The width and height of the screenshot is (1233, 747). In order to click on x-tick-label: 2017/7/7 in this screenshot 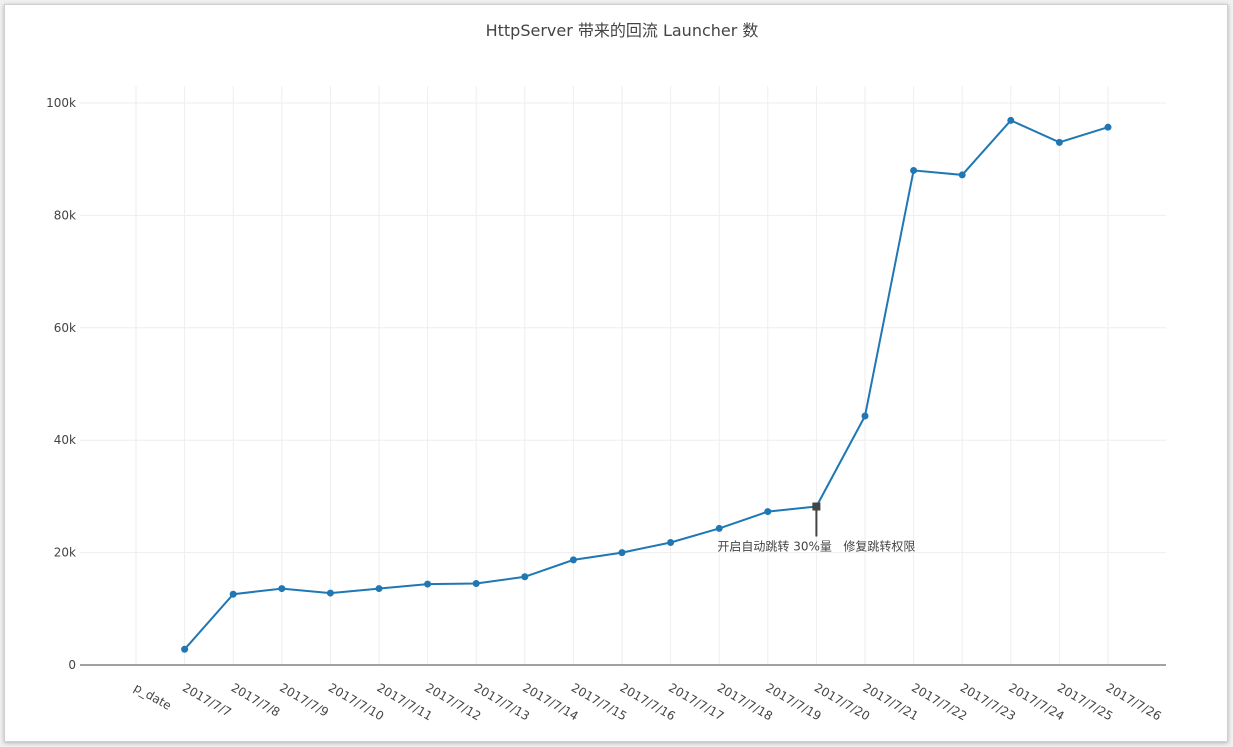, I will do `click(207, 699)`.